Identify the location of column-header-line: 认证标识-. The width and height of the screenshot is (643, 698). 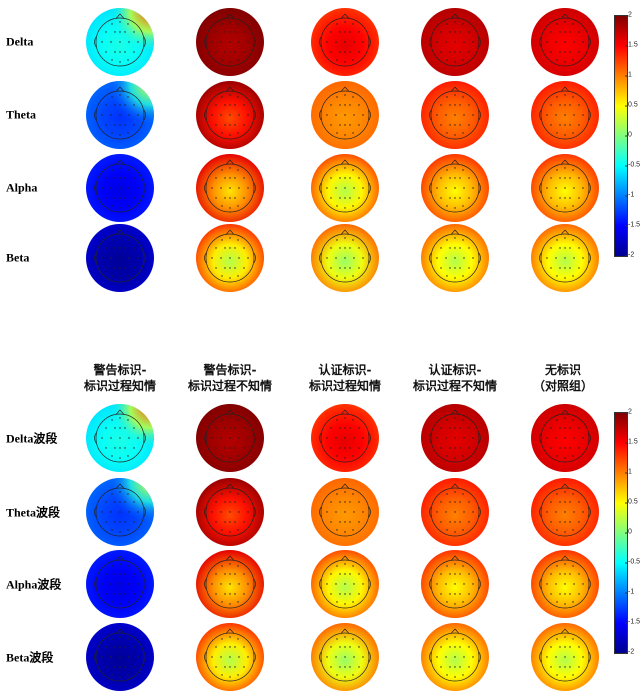
(455, 370).